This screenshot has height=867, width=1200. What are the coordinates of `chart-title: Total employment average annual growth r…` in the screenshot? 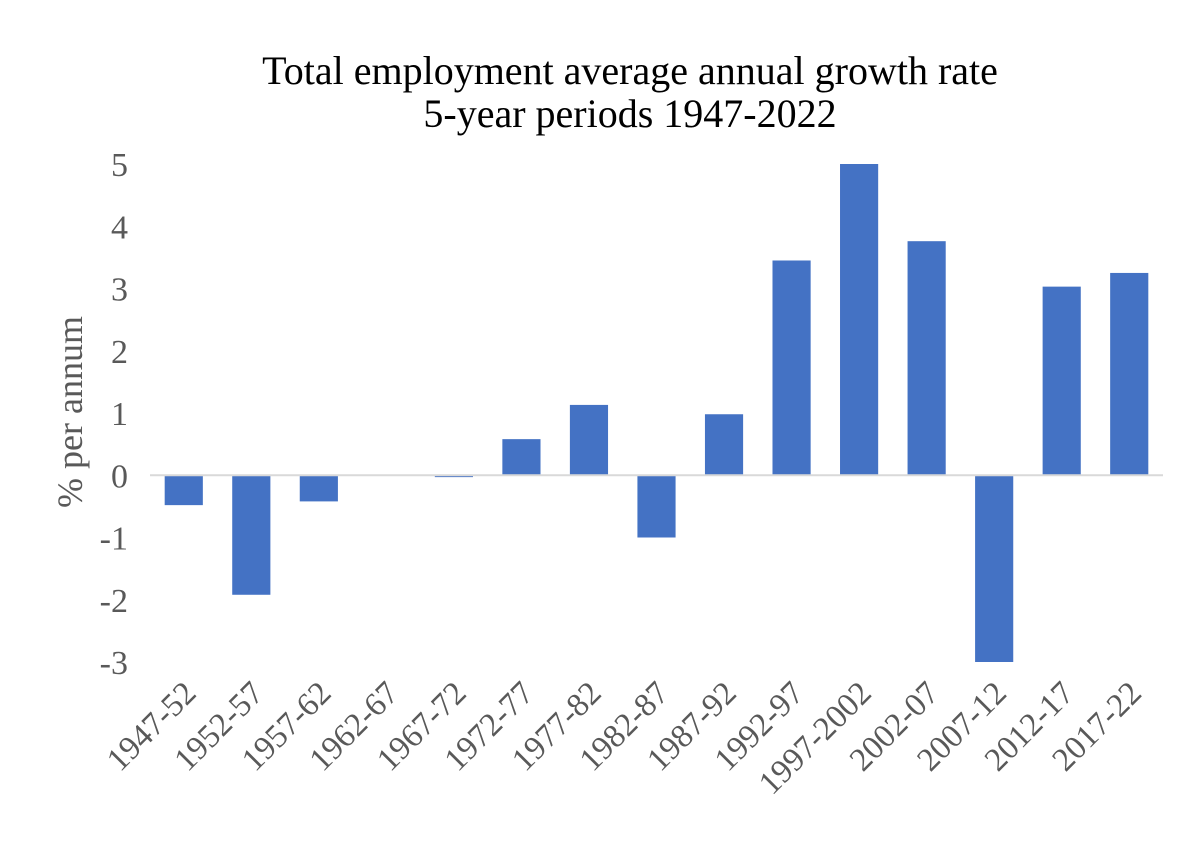 It's located at (630, 70).